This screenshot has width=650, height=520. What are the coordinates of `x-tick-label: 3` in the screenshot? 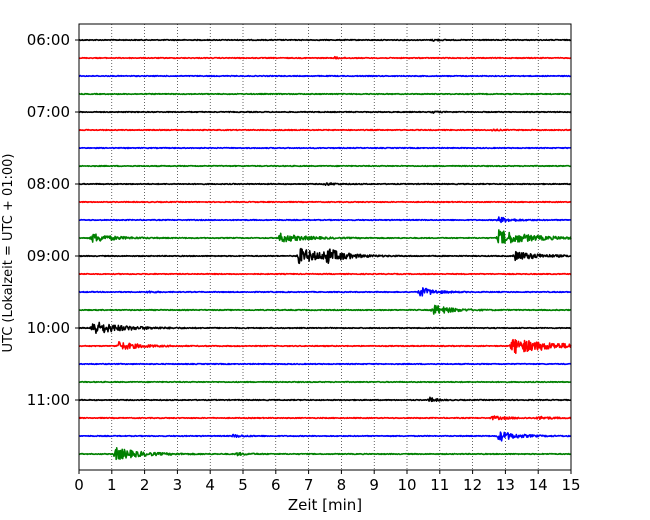 It's located at (178, 485).